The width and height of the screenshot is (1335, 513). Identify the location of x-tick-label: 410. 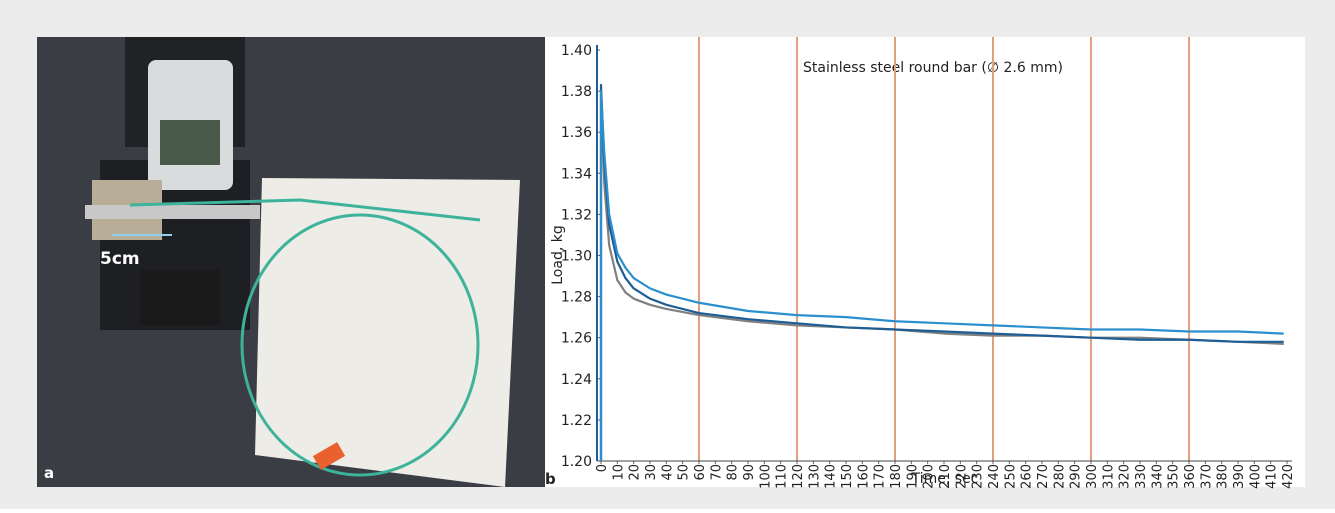
(1272, 476).